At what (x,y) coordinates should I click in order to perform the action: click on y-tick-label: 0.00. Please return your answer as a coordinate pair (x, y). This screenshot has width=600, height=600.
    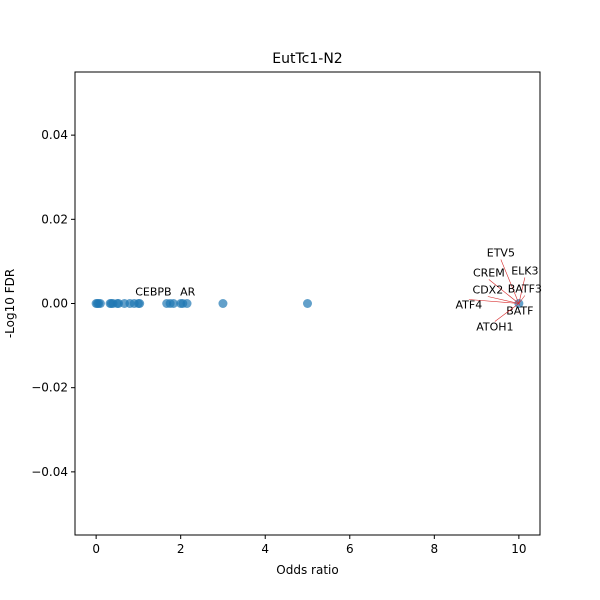
    Looking at the image, I should click on (54, 304).